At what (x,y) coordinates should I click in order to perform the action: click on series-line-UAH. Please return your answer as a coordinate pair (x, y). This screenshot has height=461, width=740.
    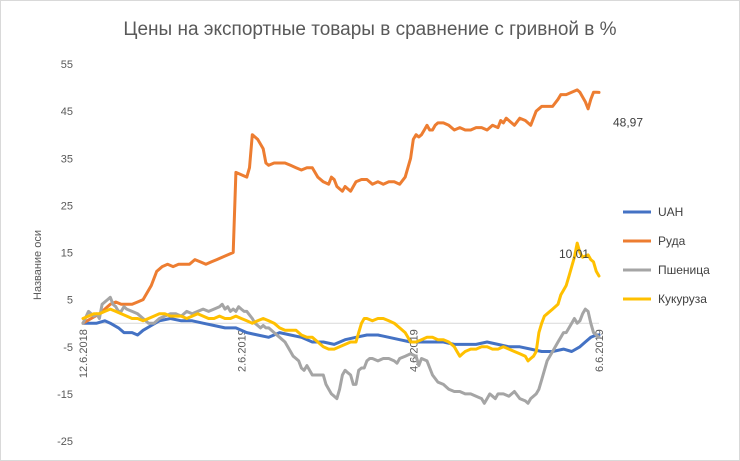
    Looking at the image, I should click on (341, 335).